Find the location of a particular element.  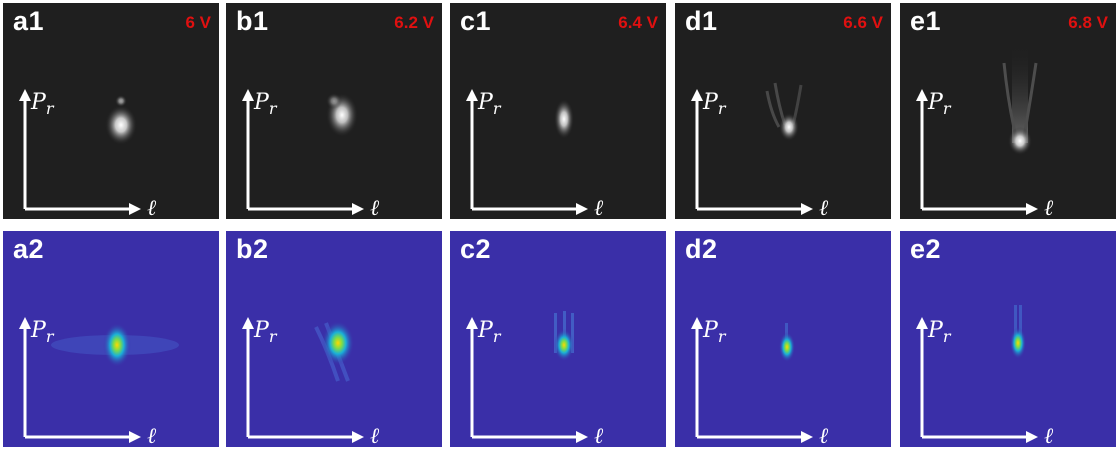

panel-d1: Pr ℓ d1 6.6 V is located at coordinates (783, 111).